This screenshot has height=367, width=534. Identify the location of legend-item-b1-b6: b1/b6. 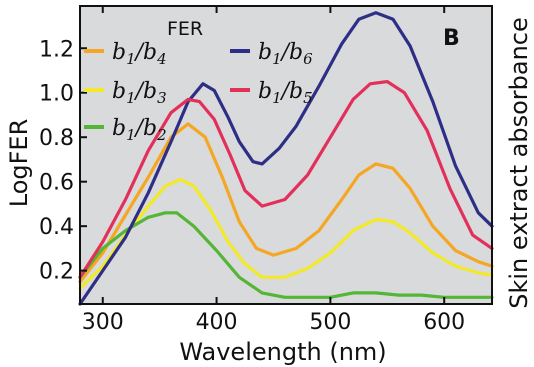
(271, 54).